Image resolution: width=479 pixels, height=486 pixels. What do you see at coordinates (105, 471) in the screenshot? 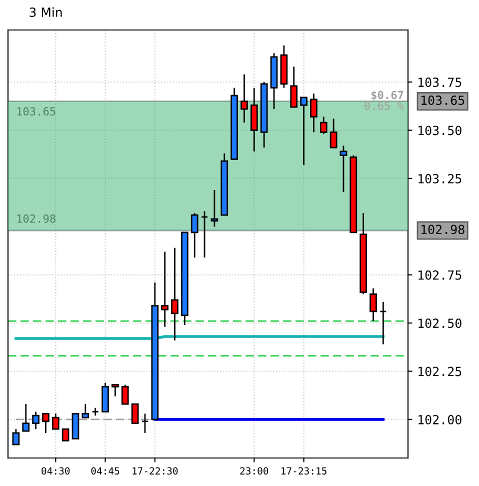
I see `x-tick-label: 04:45` at bounding box center [105, 471].